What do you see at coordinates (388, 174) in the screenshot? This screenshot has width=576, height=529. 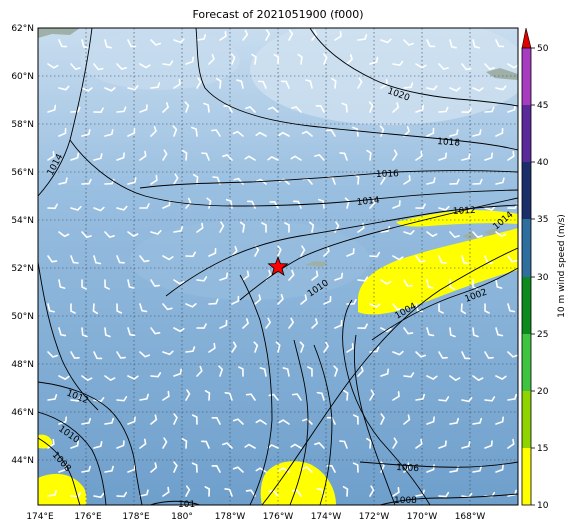 I see `contour-label: 1016` at bounding box center [388, 174].